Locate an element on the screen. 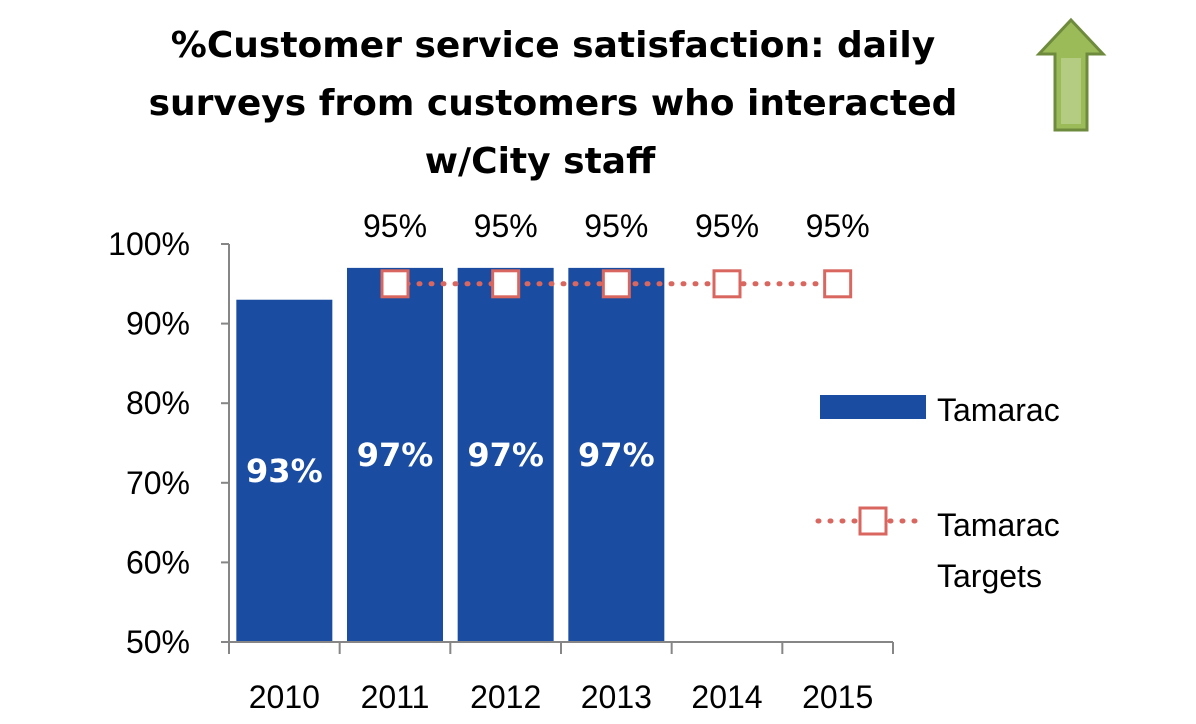 This screenshot has width=1196, height=724. y-tick-label: 90% is located at coordinates (158, 324).